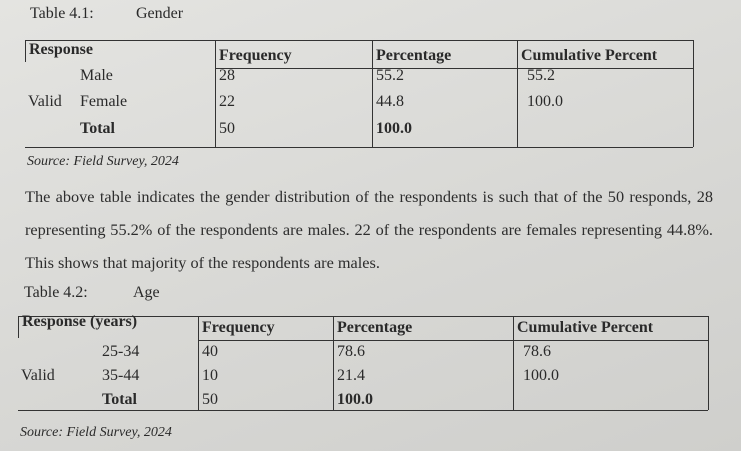 This screenshot has height=451, width=741. I want to click on column-header: Response, so click(61, 49).